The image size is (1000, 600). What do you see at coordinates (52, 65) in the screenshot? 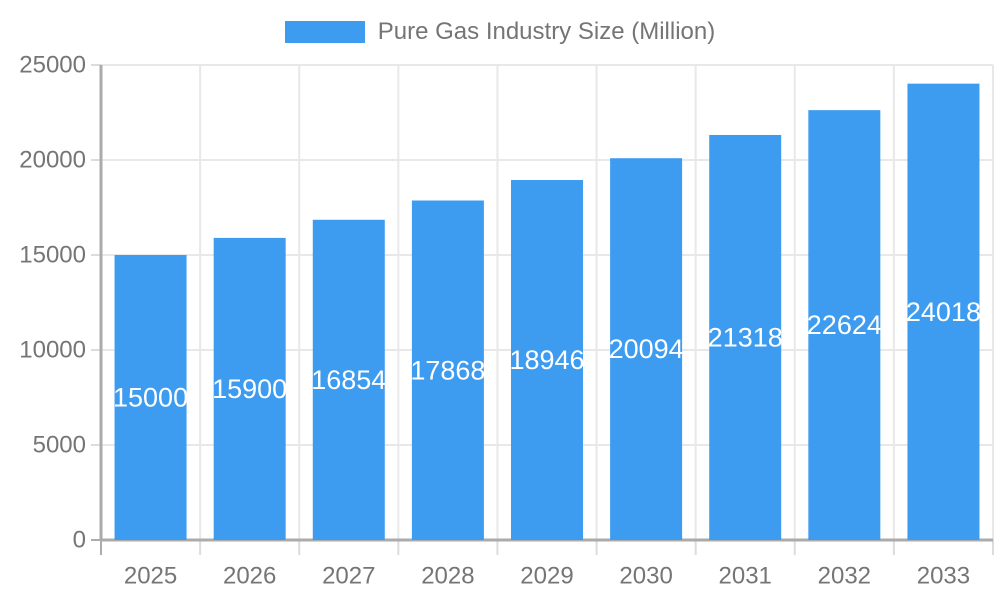
I see `y-tick-label: 25000` at bounding box center [52, 65].